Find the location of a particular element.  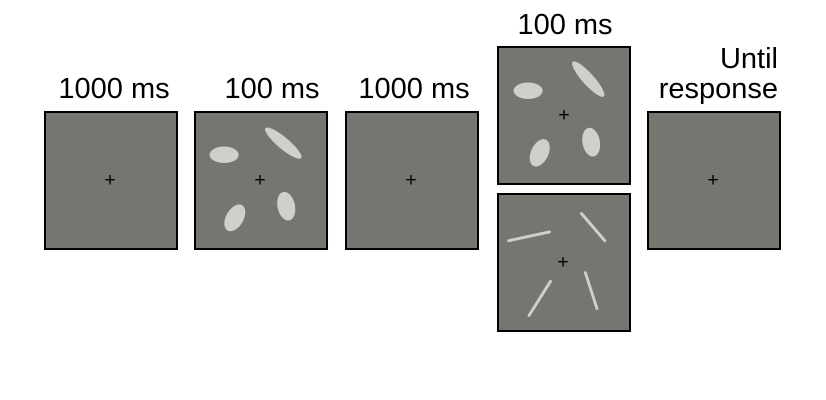

frame-4-ellipse-panel: + is located at coordinates (564, 115).